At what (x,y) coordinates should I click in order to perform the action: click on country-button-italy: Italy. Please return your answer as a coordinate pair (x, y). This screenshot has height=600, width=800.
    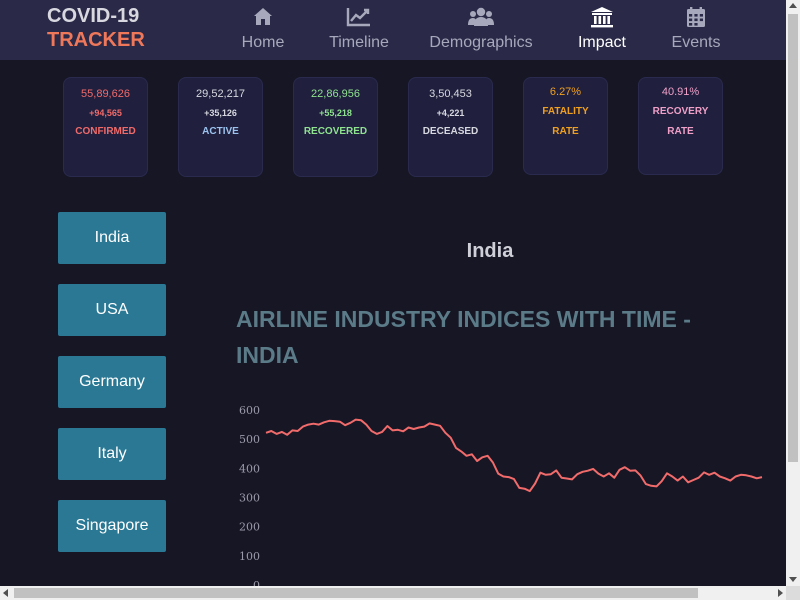
    Looking at the image, I should click on (112, 454).